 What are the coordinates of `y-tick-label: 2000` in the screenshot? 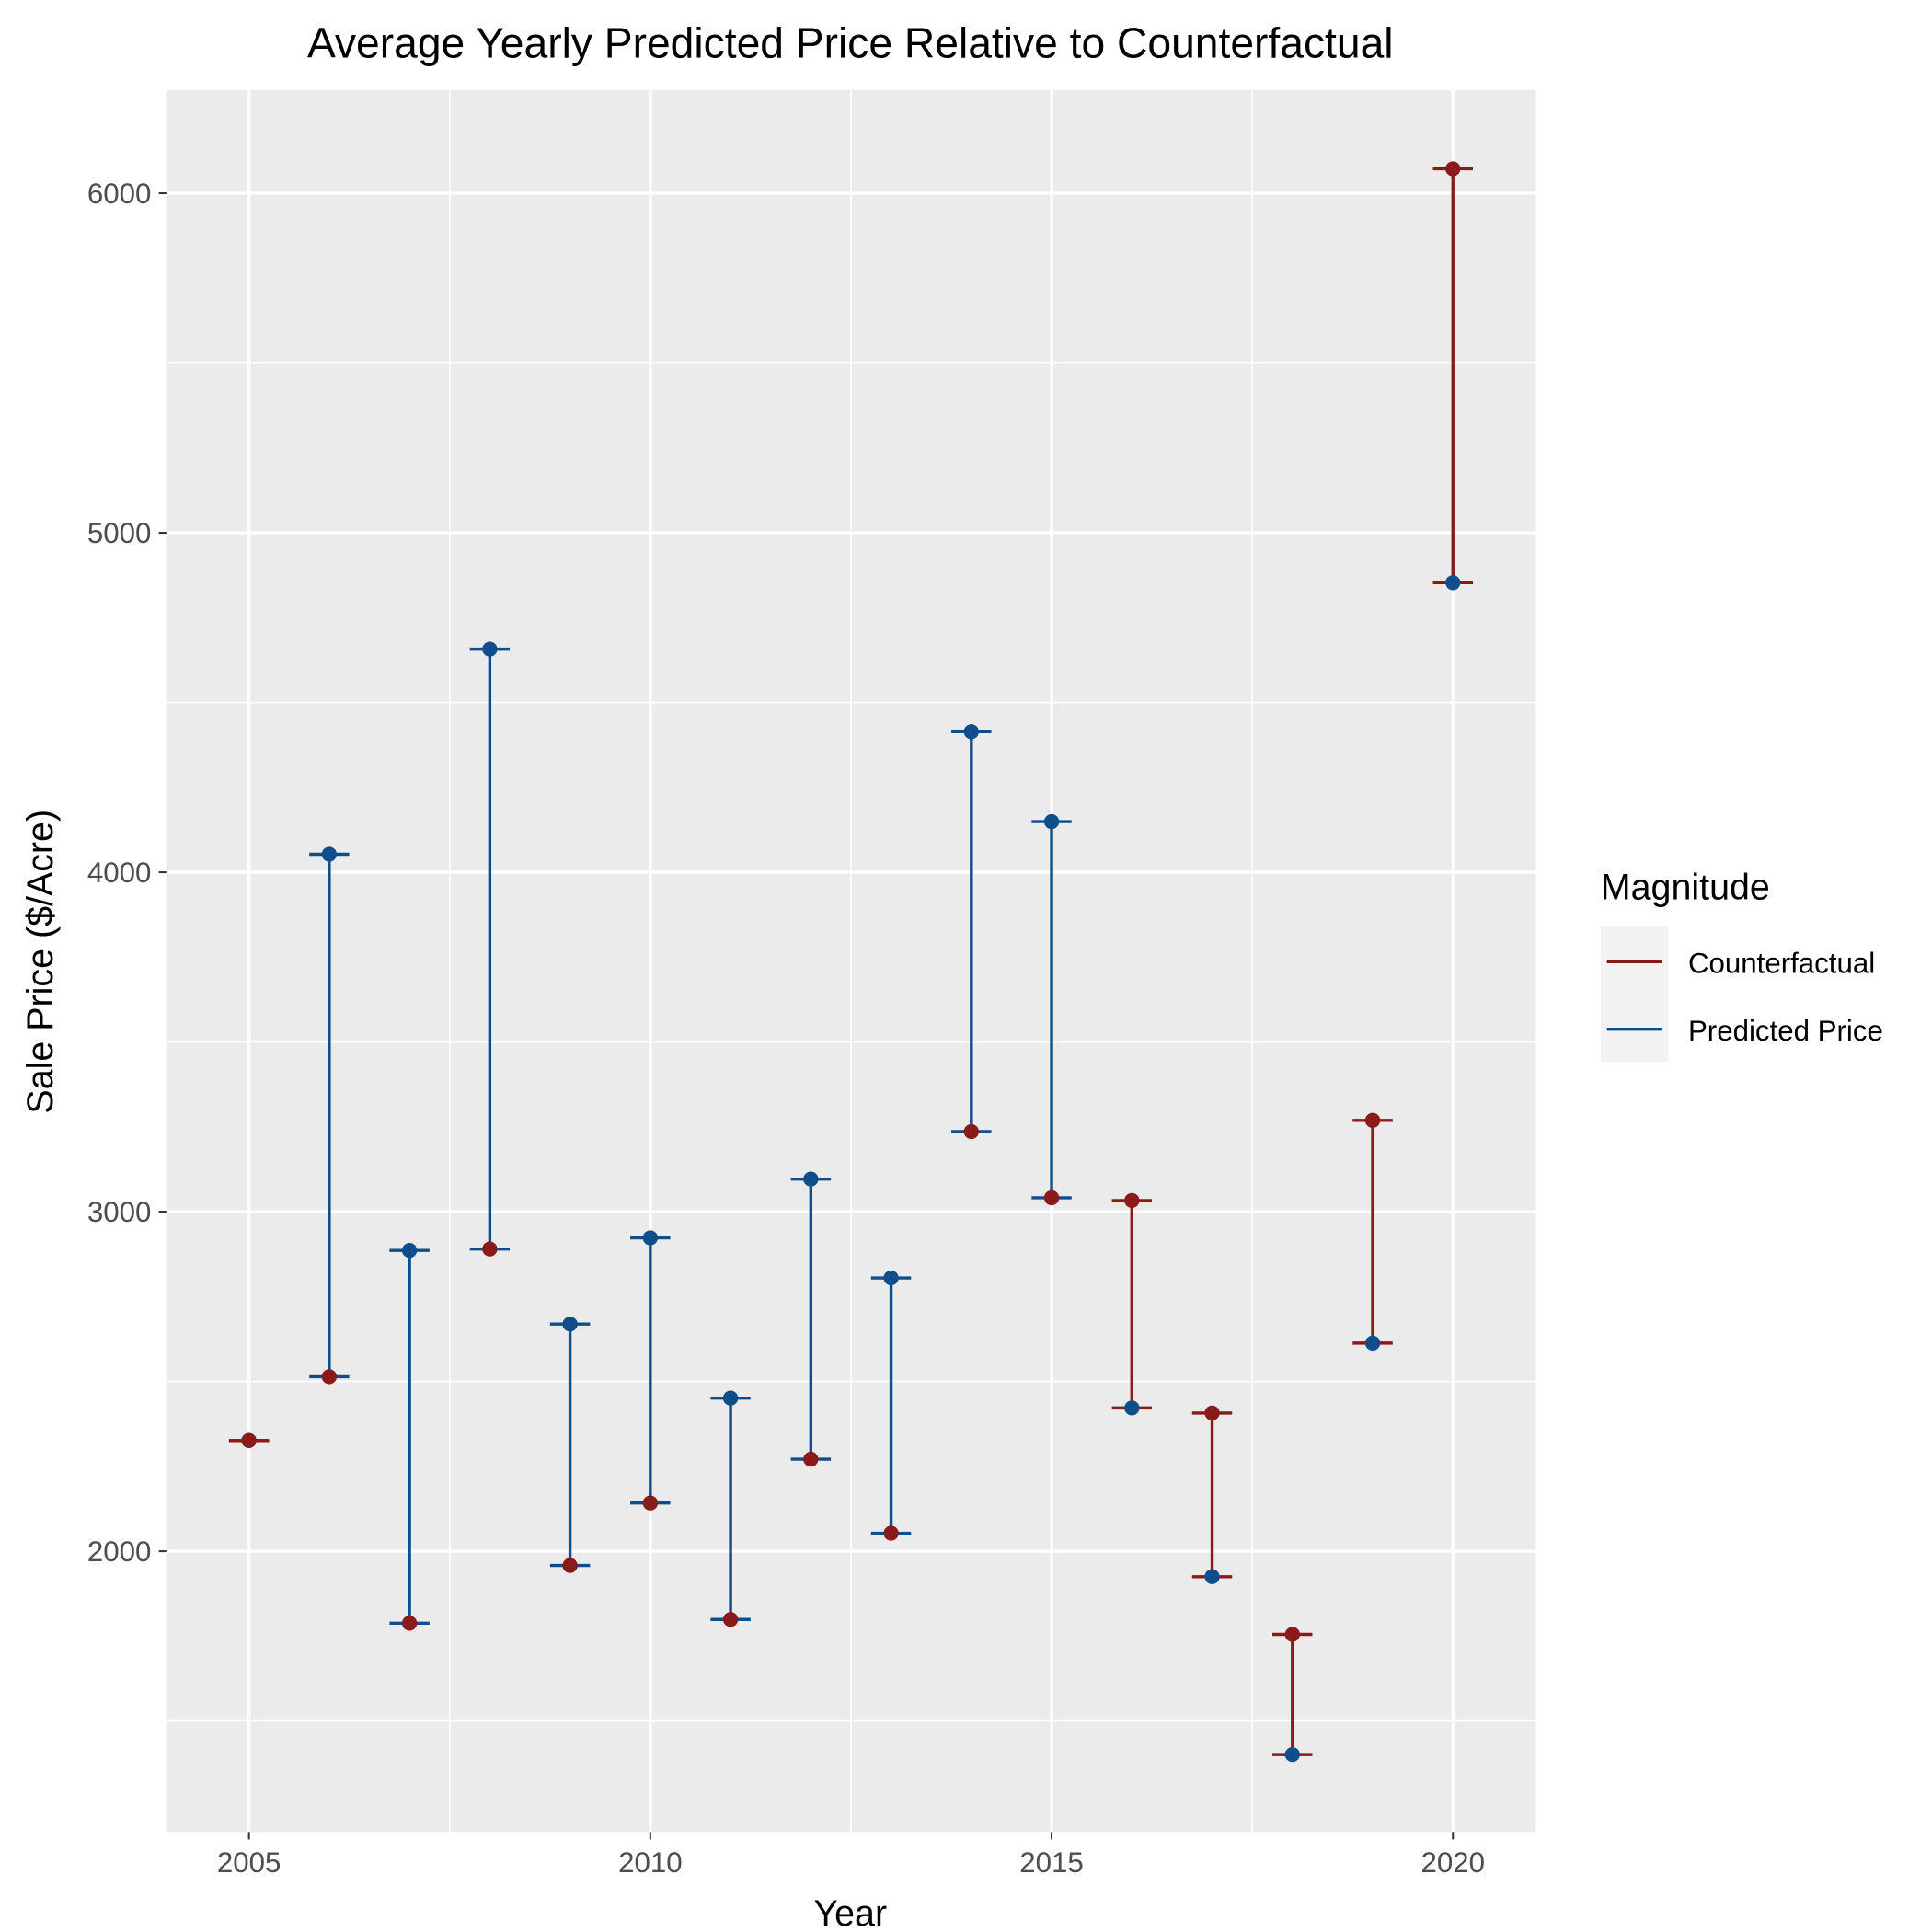 It's located at (120, 1551).